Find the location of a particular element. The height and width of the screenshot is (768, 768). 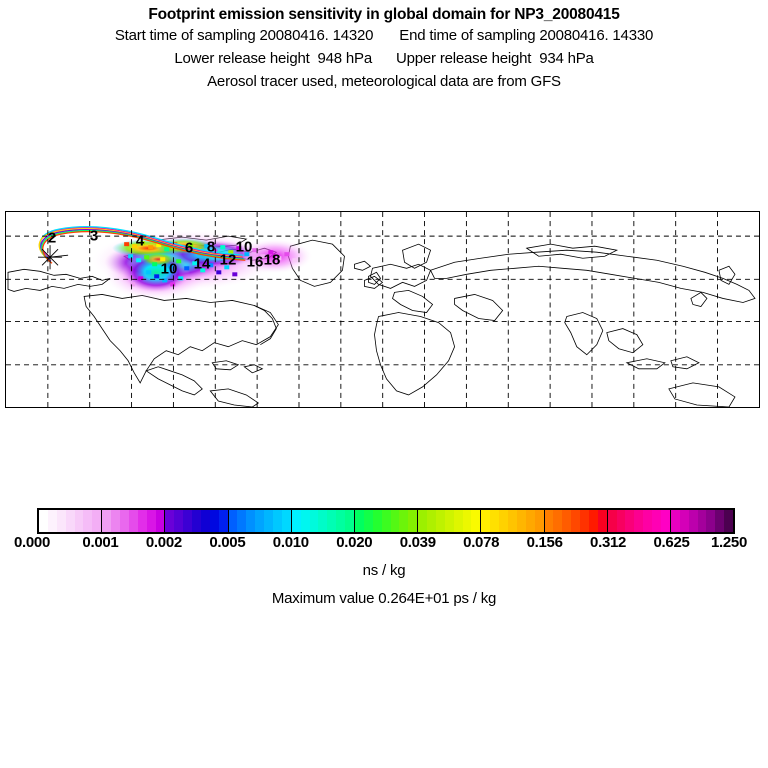

colorbar-tick: 0.010 is located at coordinates (290, 542).